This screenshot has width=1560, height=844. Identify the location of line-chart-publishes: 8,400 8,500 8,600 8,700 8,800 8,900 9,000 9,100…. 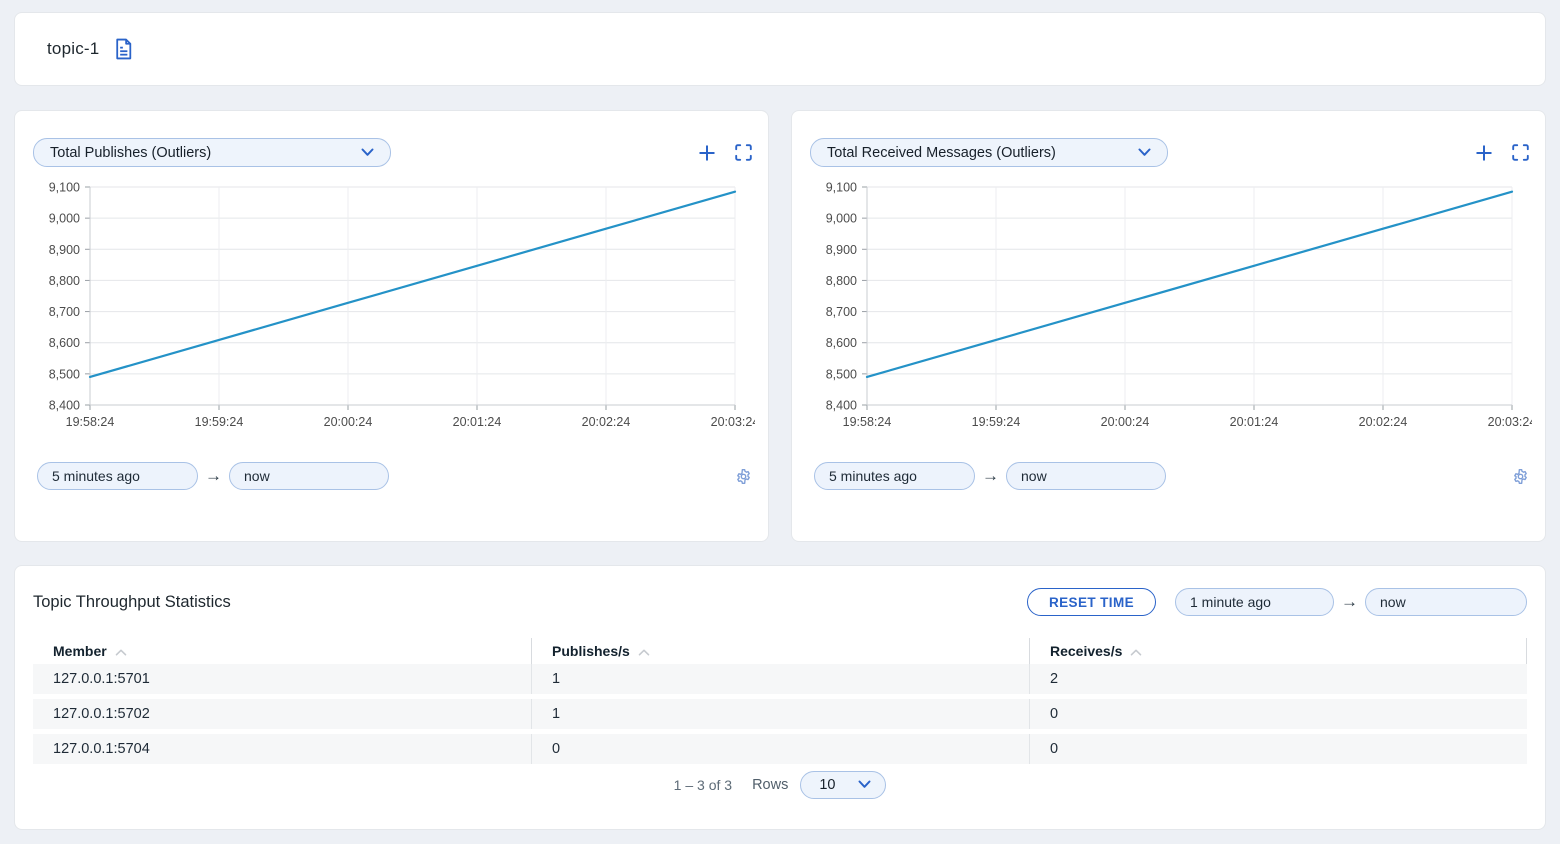
(393, 305).